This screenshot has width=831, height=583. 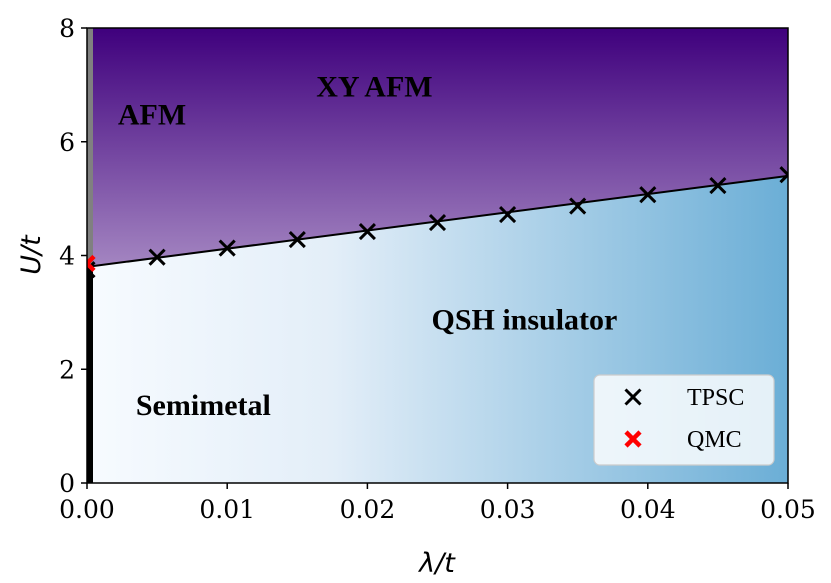 I want to click on legend-marker-tpsc, so click(x=633, y=397).